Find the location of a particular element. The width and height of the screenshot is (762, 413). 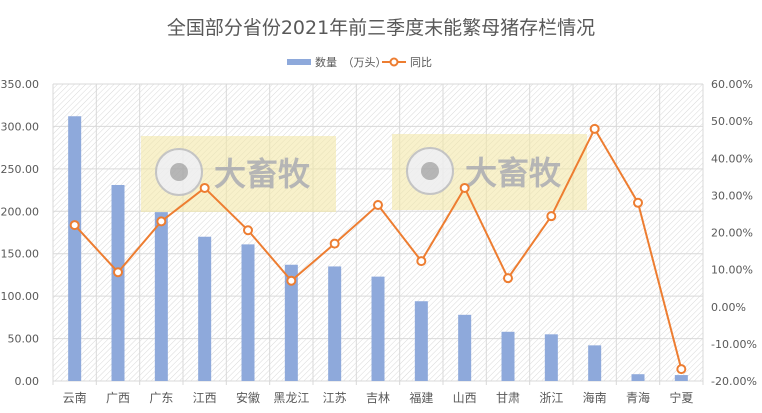

legend: 数量 （万头） 同比 is located at coordinates (359, 62).